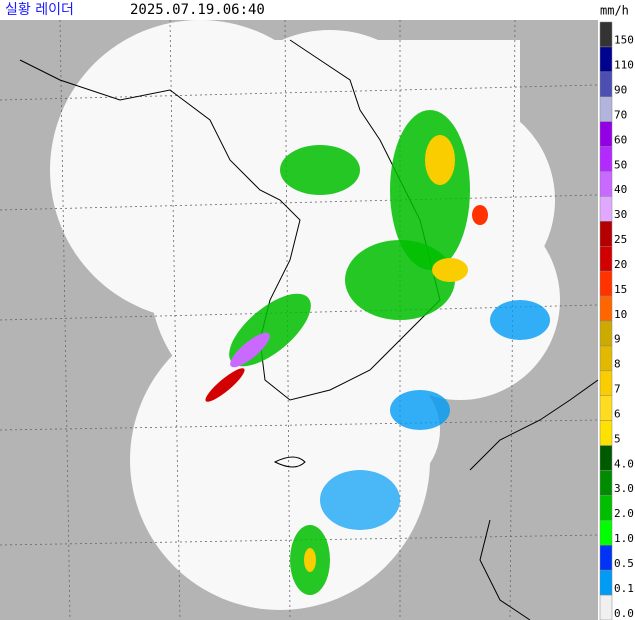  What do you see at coordinates (624, 513) in the screenshot?
I see `legend-label: 2.0` at bounding box center [624, 513].